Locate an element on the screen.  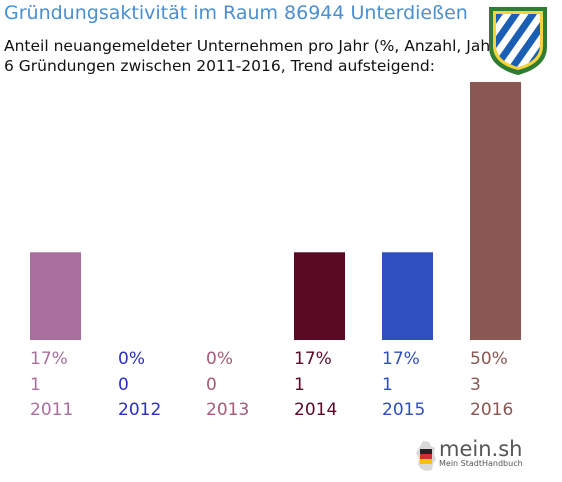
brand-logo: mein.sh Mein StadtHandbuch is located at coordinates (475, 457).